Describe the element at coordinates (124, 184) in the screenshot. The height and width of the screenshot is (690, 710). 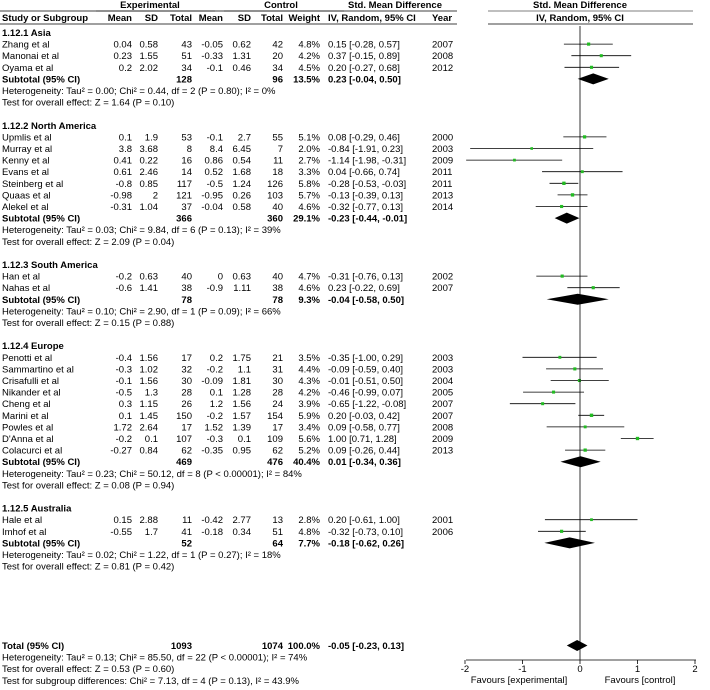
I see `exp-mean: -0.8` at that location.